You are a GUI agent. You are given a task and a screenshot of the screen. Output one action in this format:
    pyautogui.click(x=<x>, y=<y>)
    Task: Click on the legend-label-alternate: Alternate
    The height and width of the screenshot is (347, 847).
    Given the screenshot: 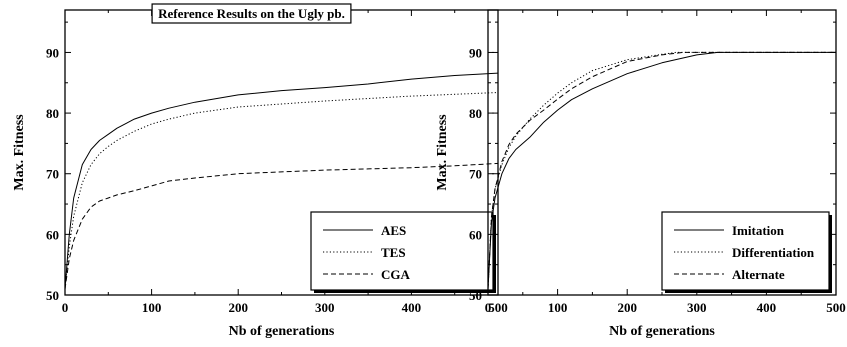 What is the action you would take?
    pyautogui.click(x=758, y=274)
    